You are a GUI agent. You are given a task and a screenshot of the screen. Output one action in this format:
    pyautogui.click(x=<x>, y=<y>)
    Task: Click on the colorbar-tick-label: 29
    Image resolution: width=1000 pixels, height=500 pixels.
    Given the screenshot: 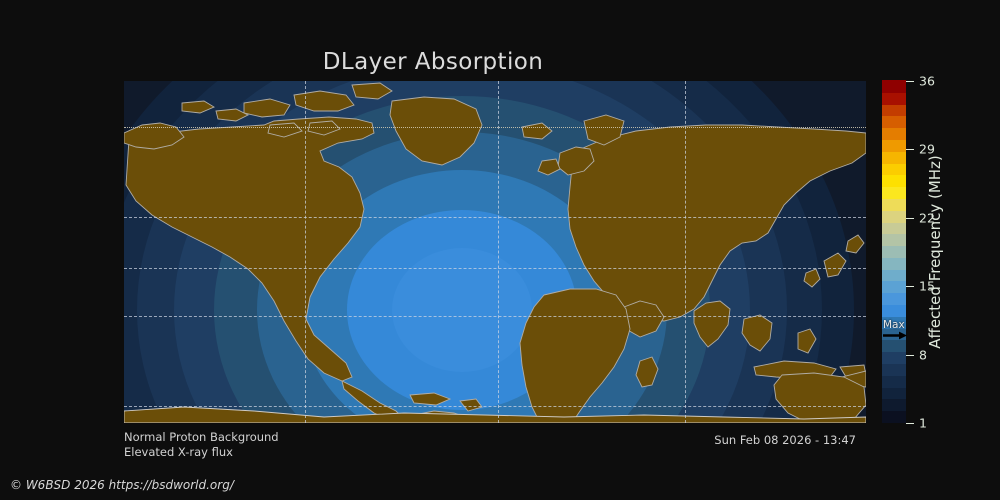 What is the action you would take?
    pyautogui.click(x=927, y=149)
    